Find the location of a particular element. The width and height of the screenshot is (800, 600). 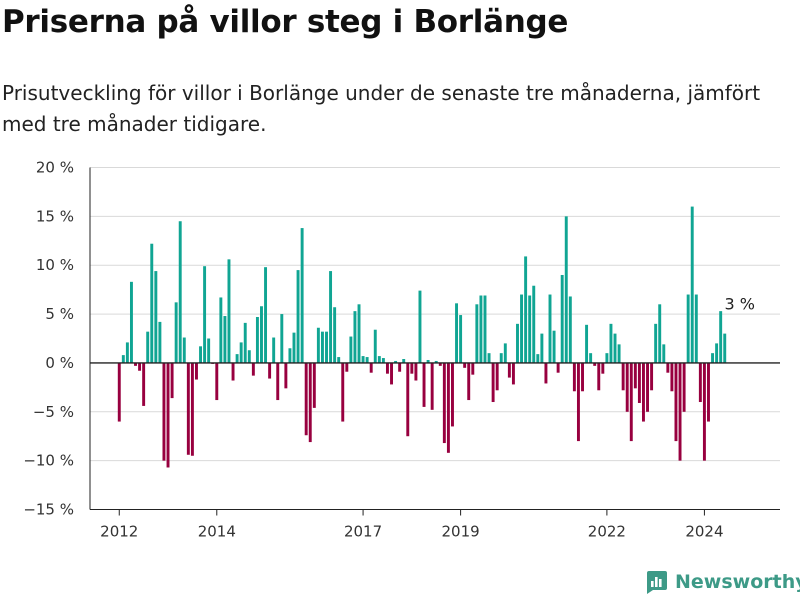

y-tick-label: 0 % is located at coordinates (59, 363).